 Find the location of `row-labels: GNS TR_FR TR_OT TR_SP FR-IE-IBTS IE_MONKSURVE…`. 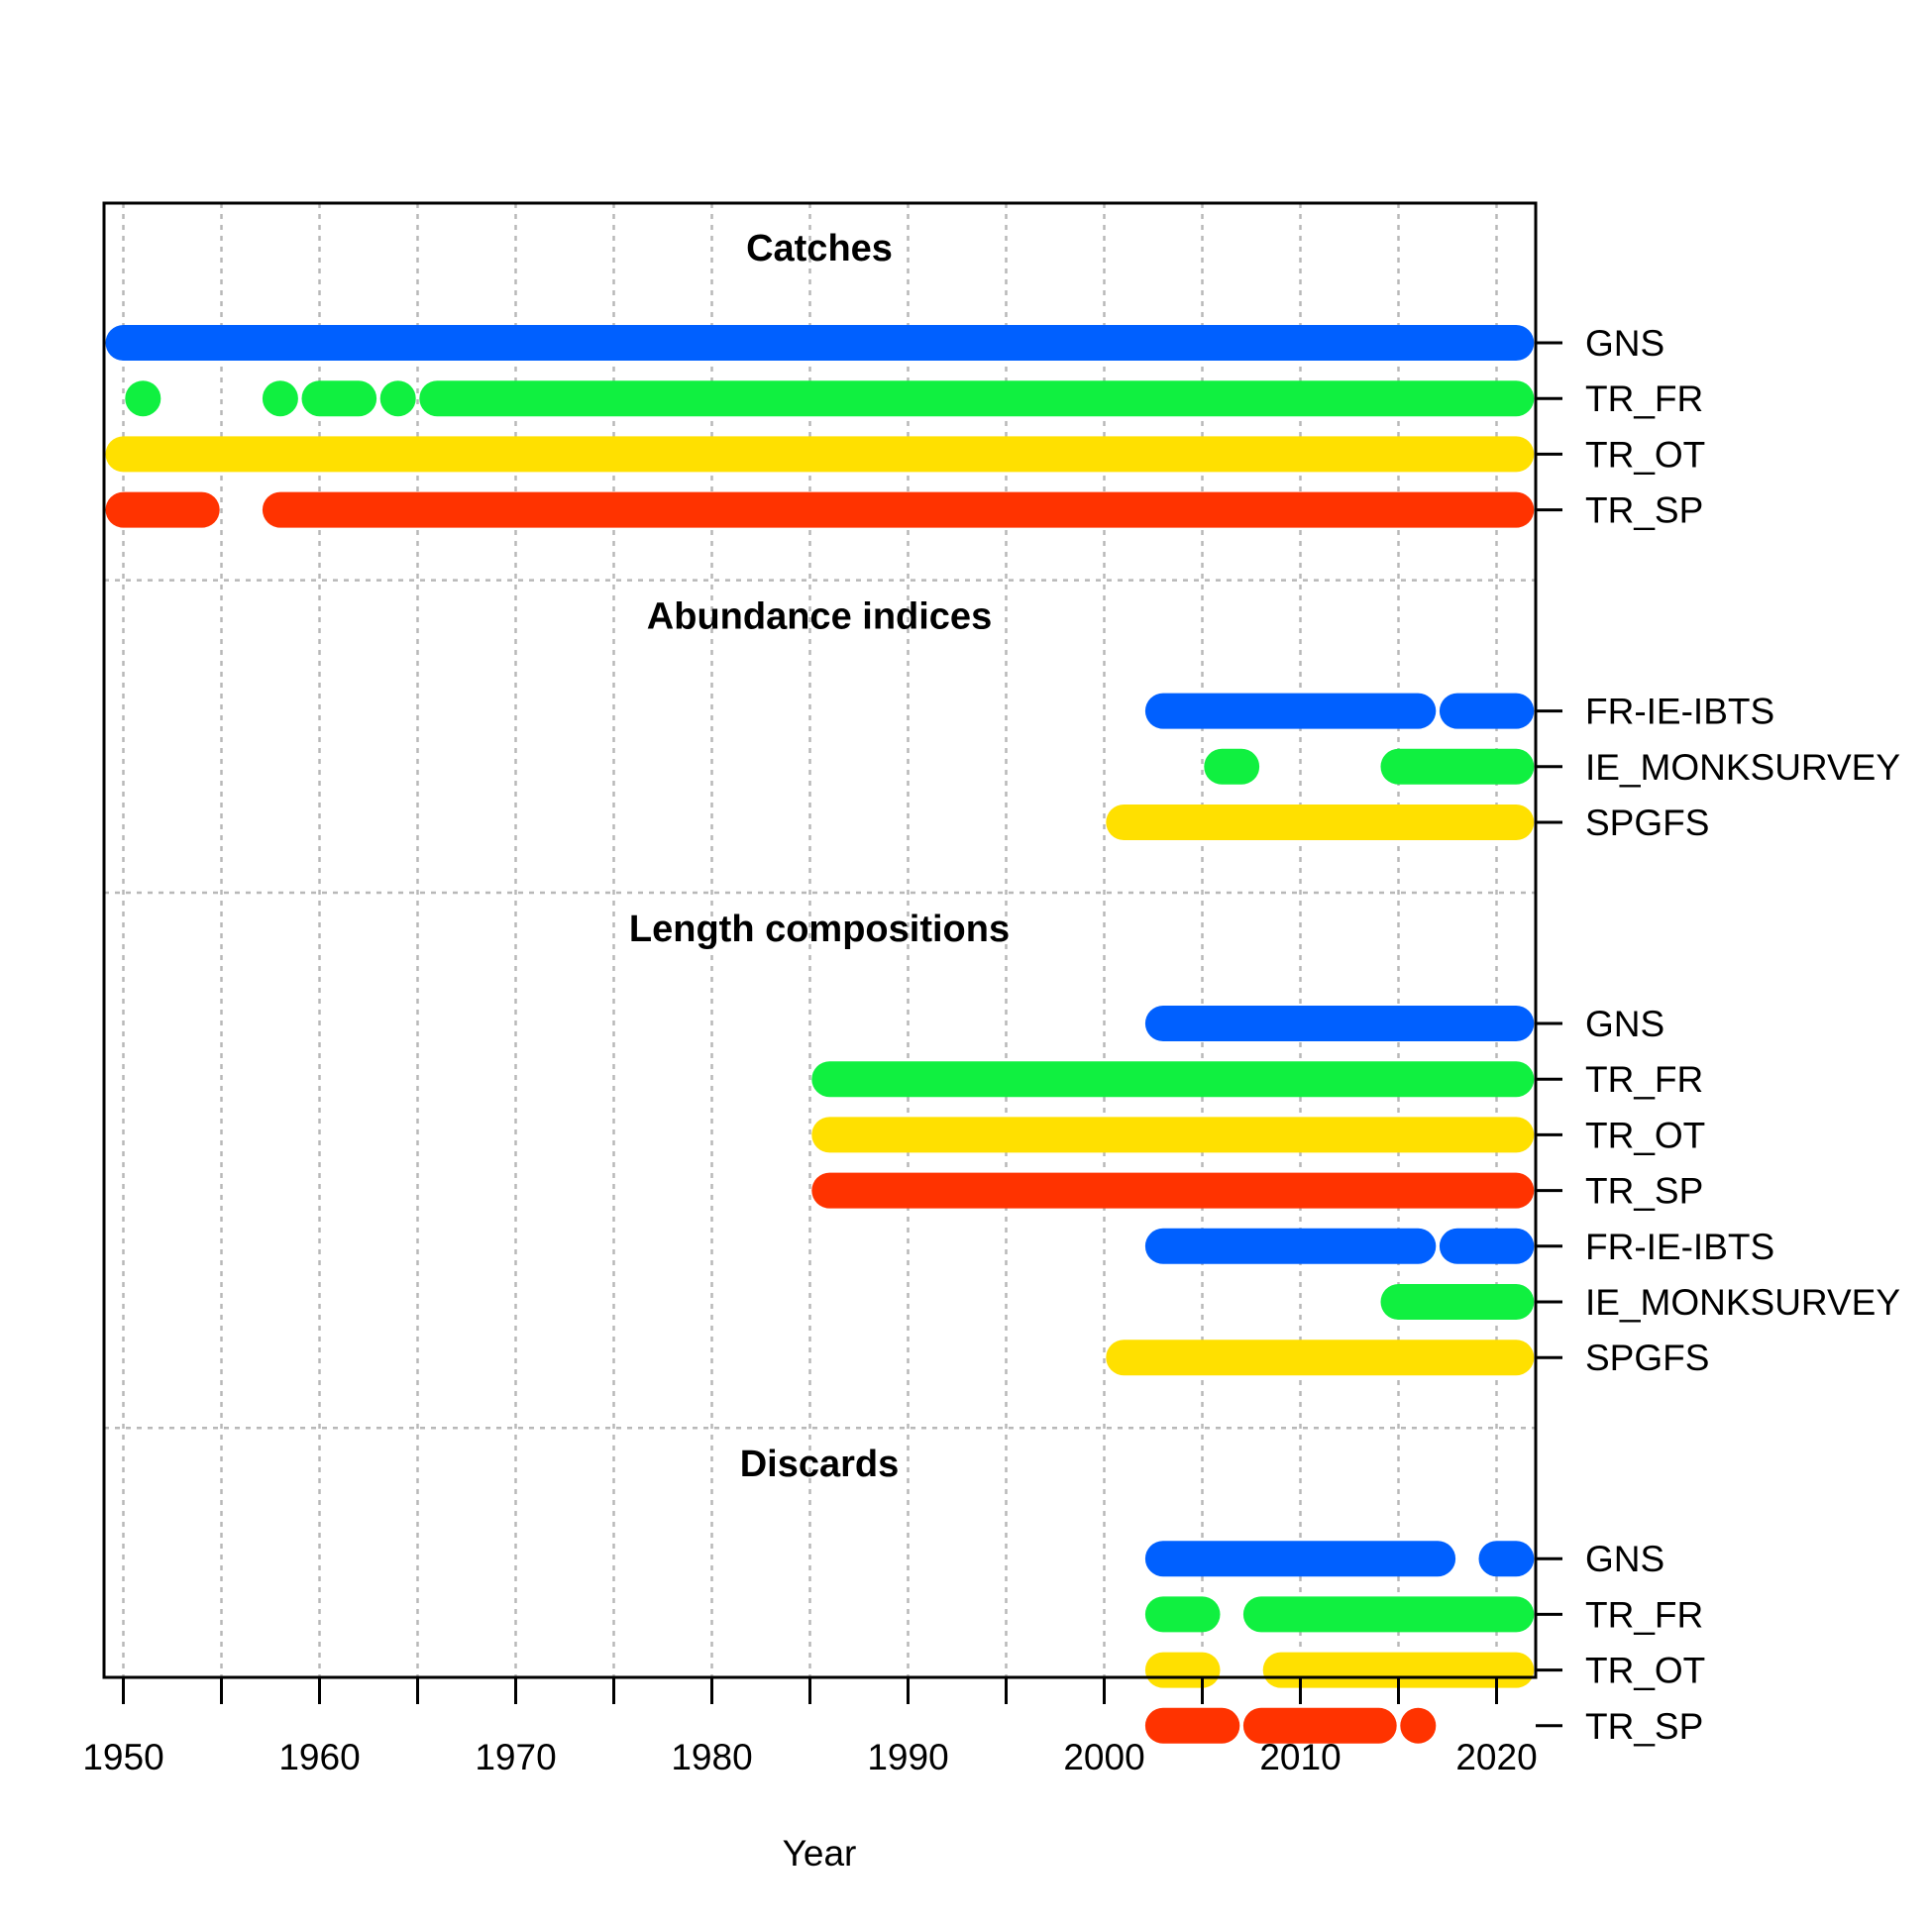

row-labels: GNS TR_FR TR_OT TR_SP FR-IE-IBTS IE_MONKSURVE… is located at coordinates (1718, 1035).